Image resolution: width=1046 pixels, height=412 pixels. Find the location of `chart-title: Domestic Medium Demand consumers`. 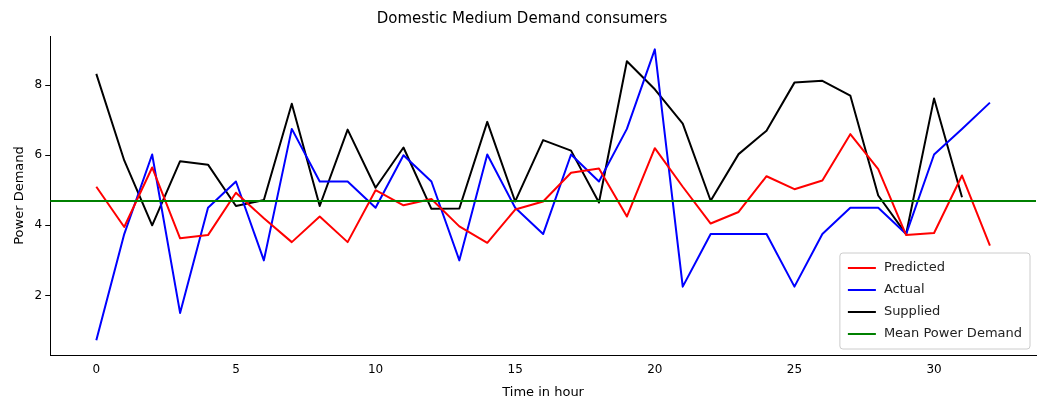

chart-title: Domestic Medium Demand consumers is located at coordinates (522, 17).